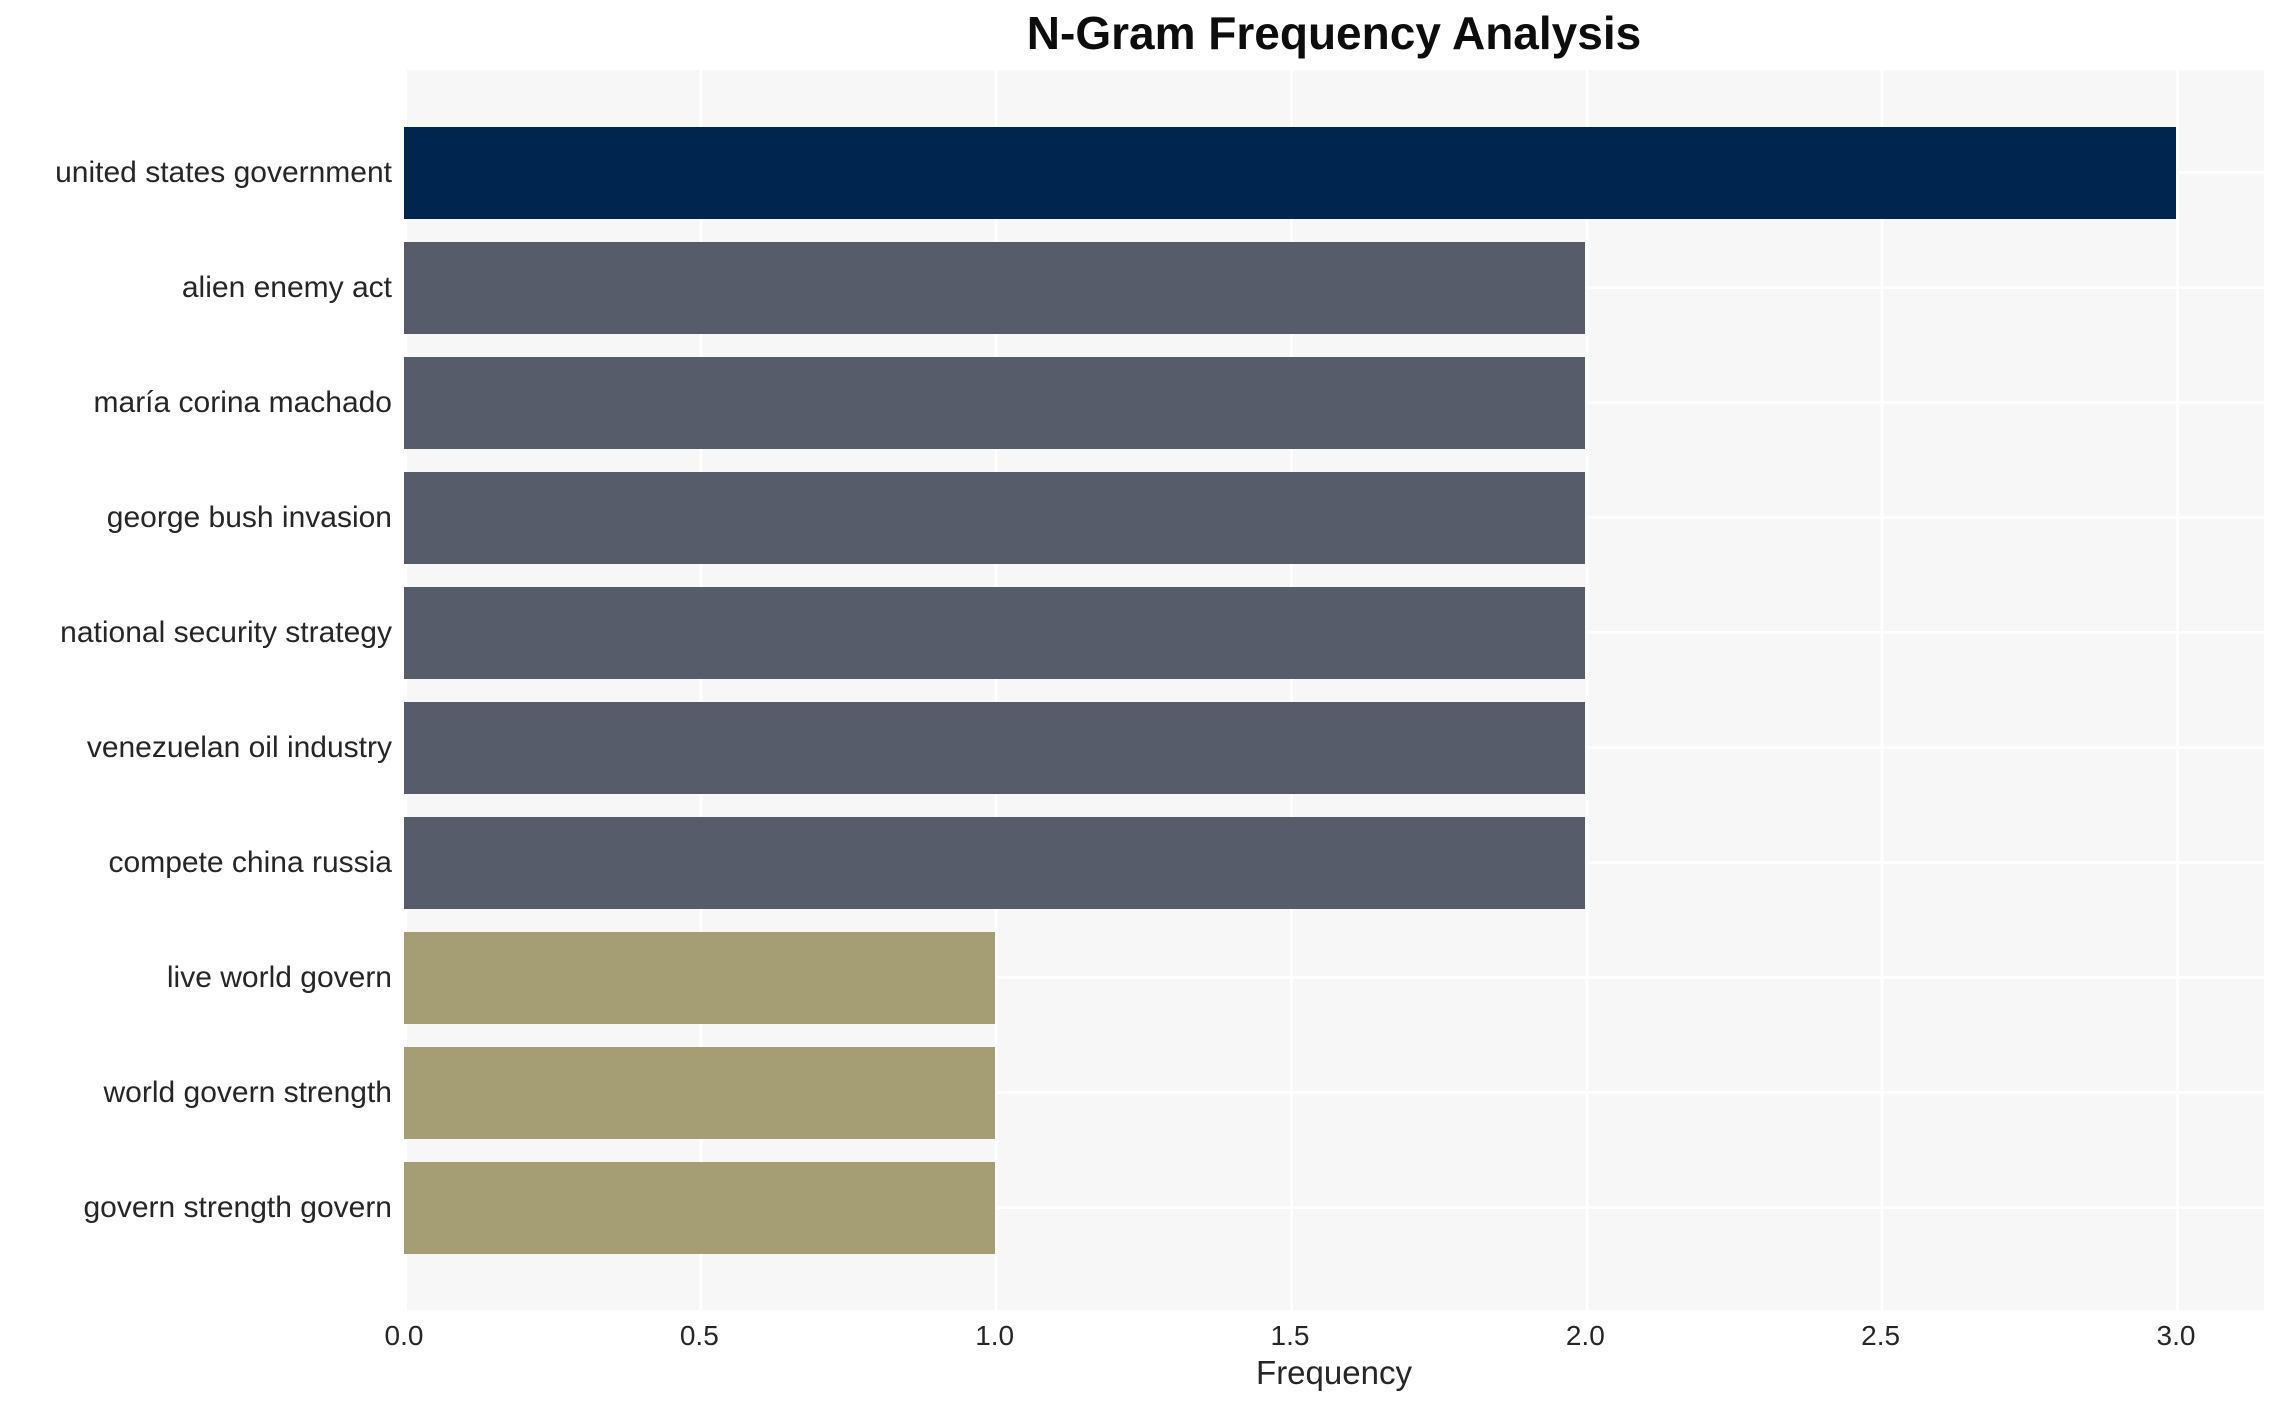 This screenshot has height=1402, width=2284. What do you see at coordinates (1585, 1335) in the screenshot?
I see `x-tick-label: 2.0` at bounding box center [1585, 1335].